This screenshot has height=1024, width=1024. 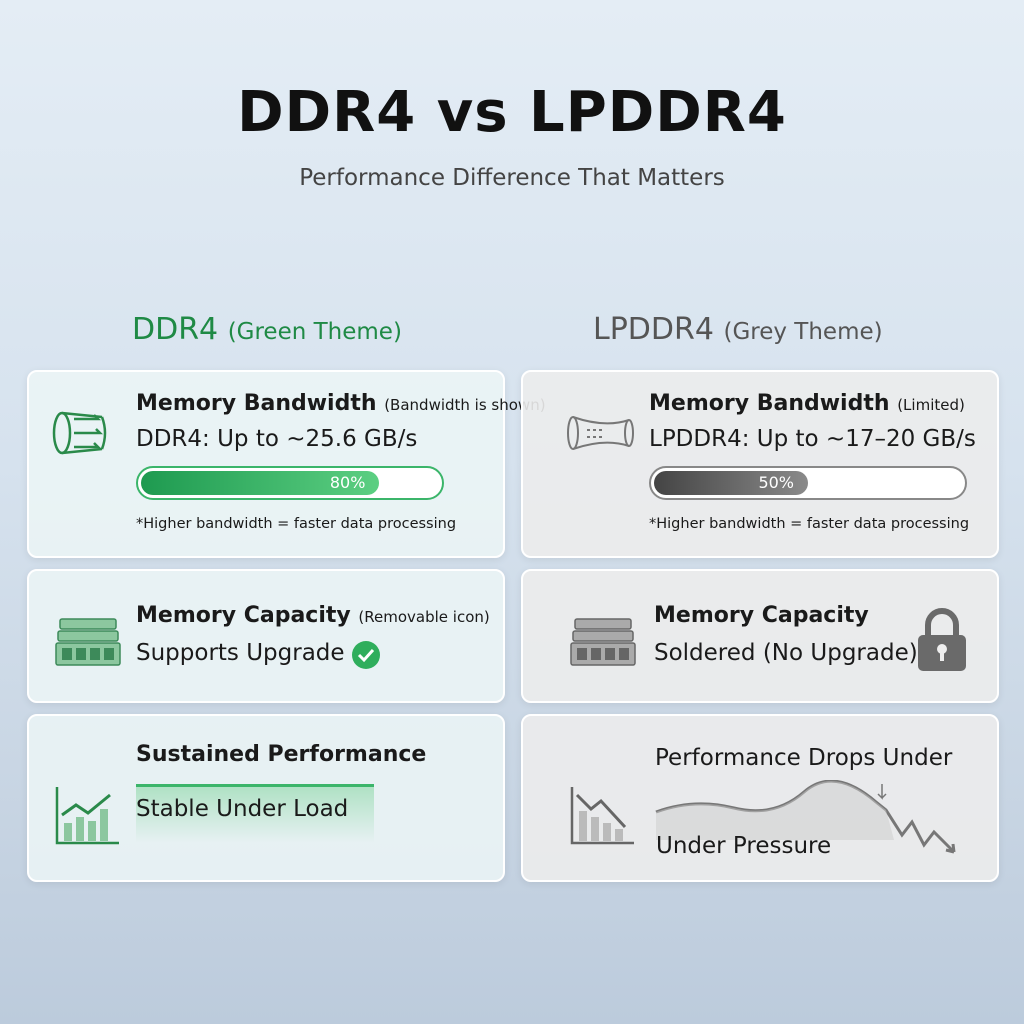 What do you see at coordinates (314, 332) in the screenshot?
I see `column-theme: (Green Theme)` at bounding box center [314, 332].